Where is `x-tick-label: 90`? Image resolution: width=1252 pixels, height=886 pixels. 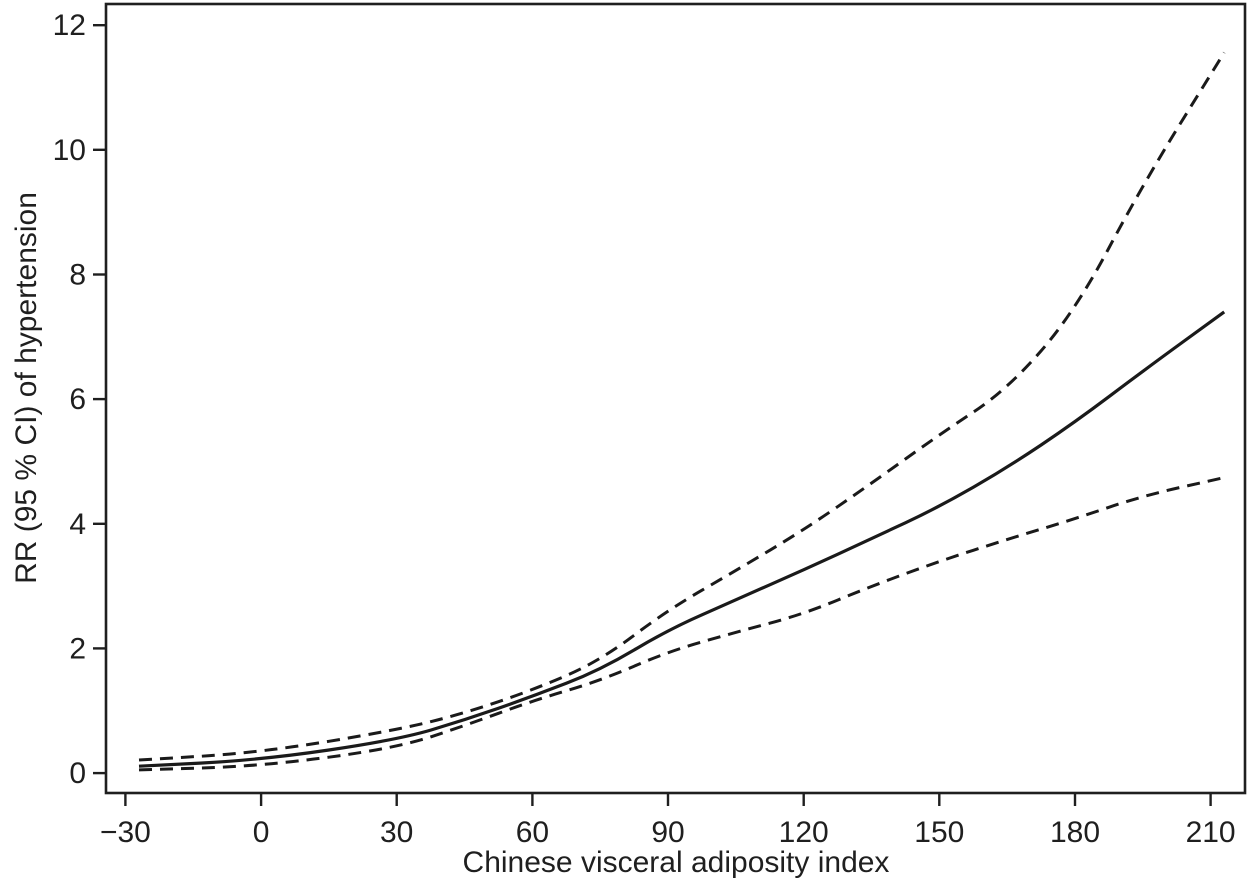
x-tick-label: 90 is located at coordinates (667, 832).